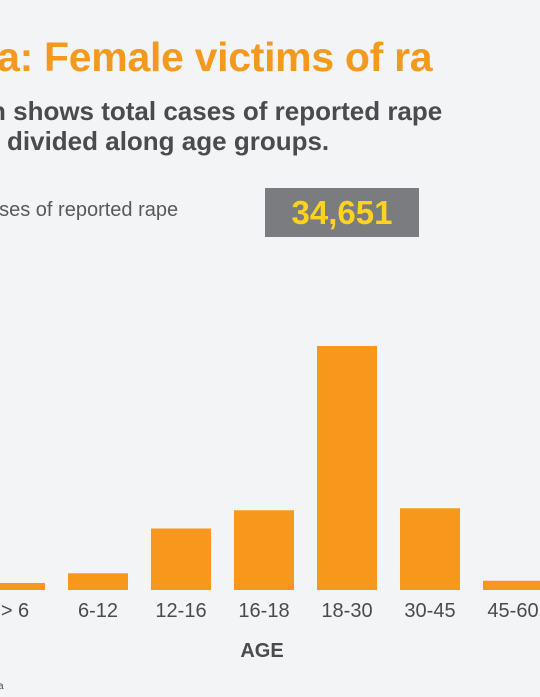 The width and height of the screenshot is (540, 697). Describe the element at coordinates (216, 57) in the screenshot. I see `chart-title: ia: Female victims of ra` at that location.